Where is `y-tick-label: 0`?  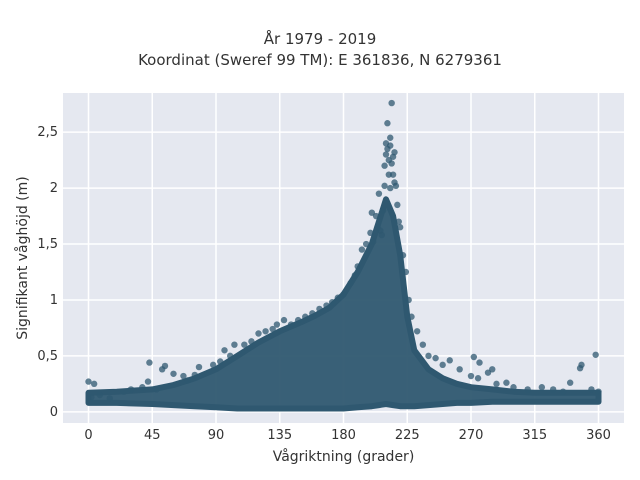 y-tick-label: 0 is located at coordinates (54, 412).